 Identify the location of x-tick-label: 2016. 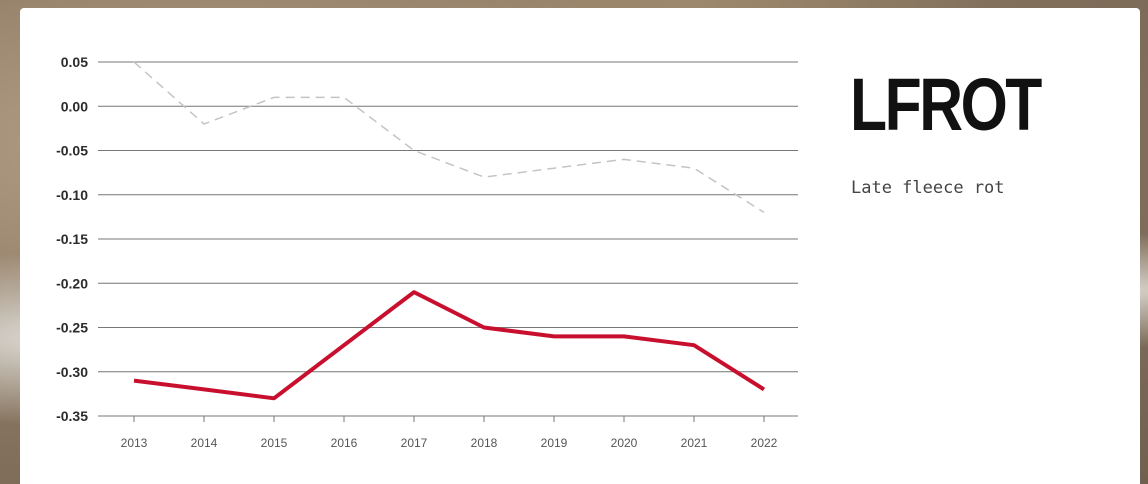
(344, 443).